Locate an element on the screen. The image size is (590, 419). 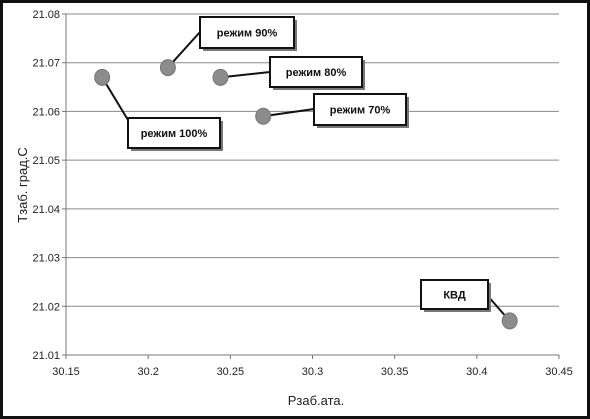
data-point-label: режим 90% is located at coordinates (247, 34).